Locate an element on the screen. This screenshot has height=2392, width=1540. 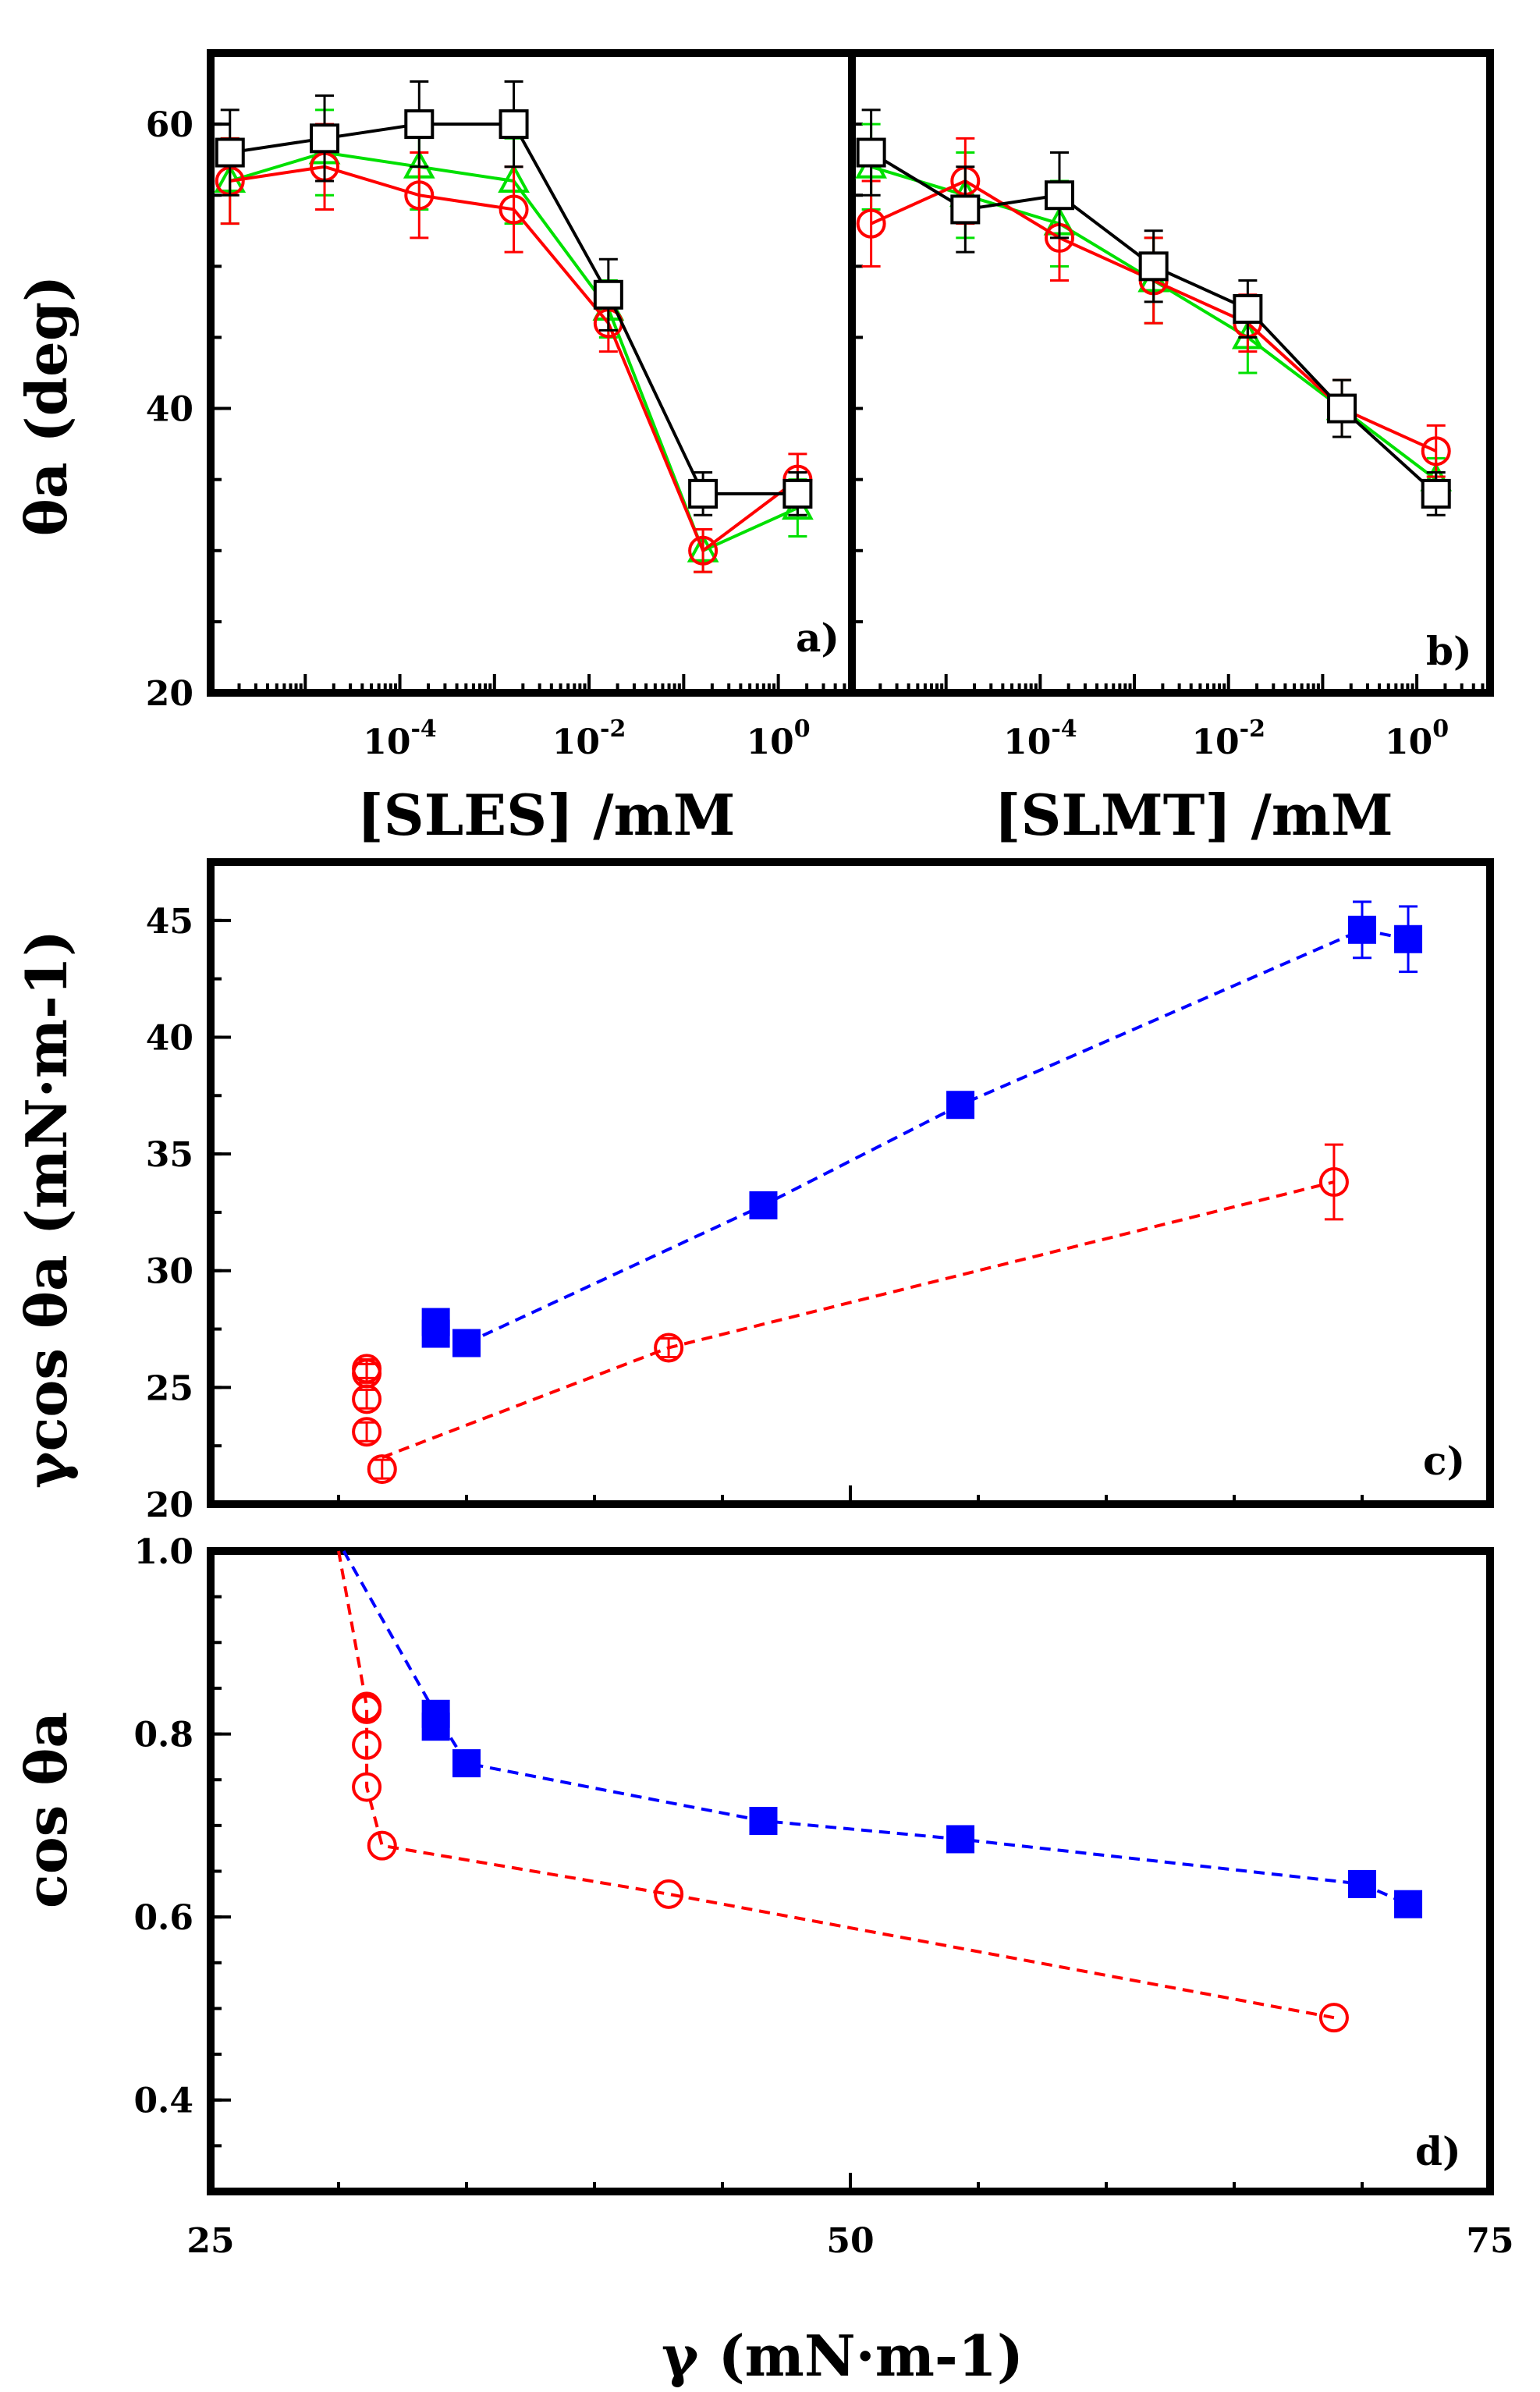
panel-a-label: a) is located at coordinates (817, 638).